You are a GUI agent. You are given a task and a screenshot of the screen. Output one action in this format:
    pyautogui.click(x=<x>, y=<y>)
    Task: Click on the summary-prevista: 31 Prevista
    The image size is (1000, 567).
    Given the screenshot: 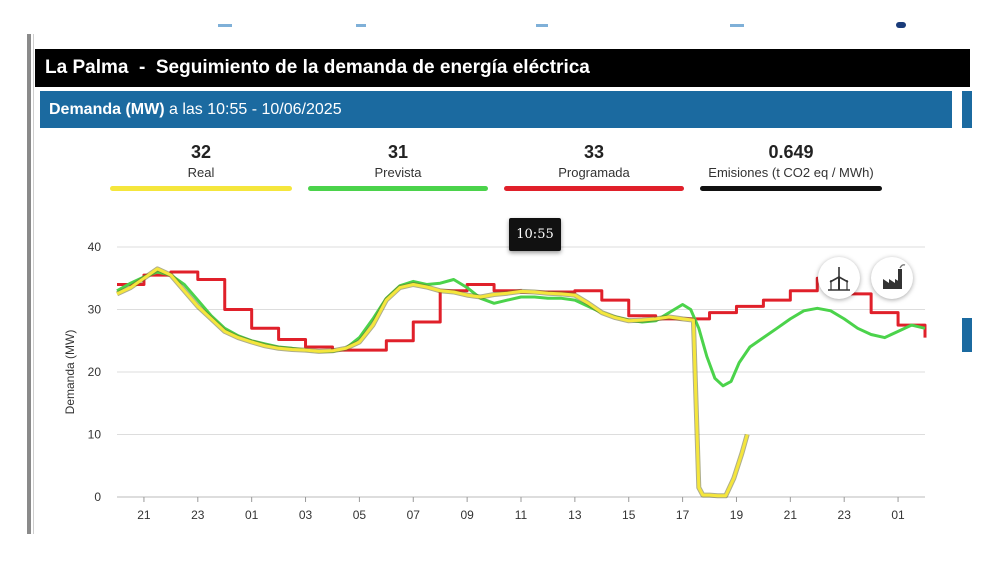 What is the action you would take?
    pyautogui.click(x=398, y=165)
    